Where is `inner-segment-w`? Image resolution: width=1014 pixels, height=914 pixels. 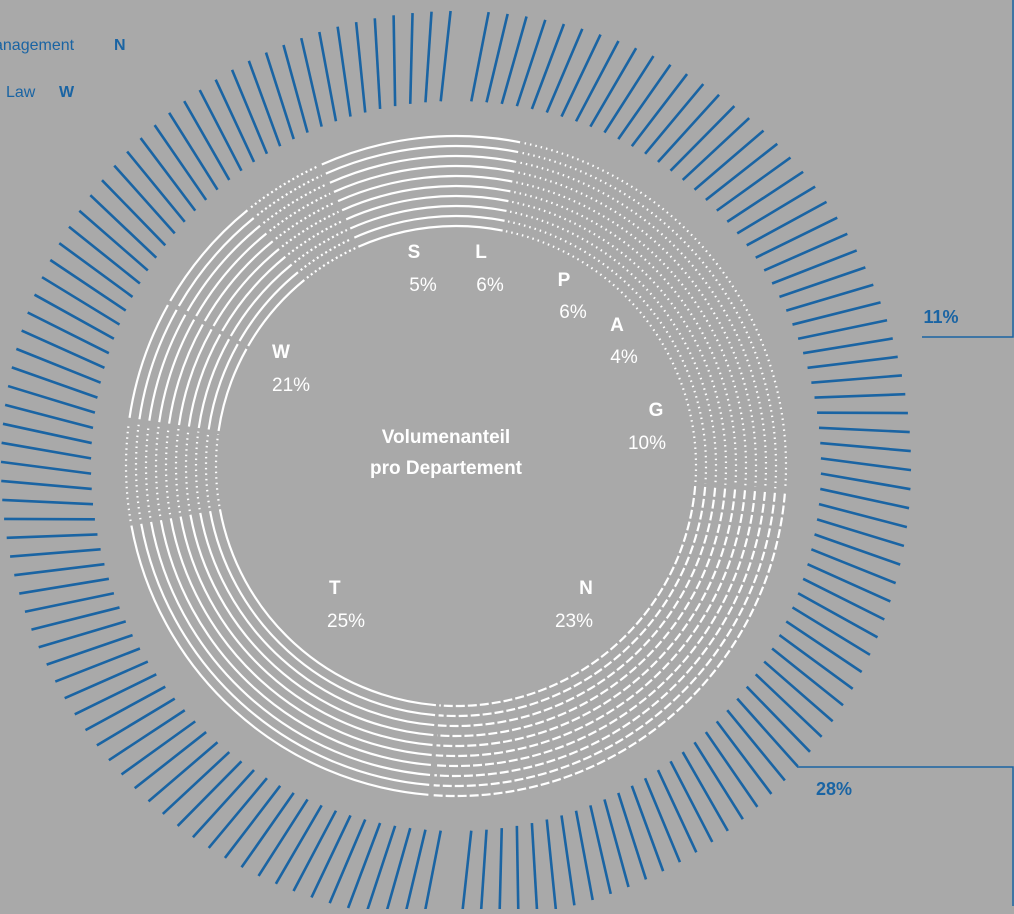 inner-segment-w is located at coordinates (283, 652).